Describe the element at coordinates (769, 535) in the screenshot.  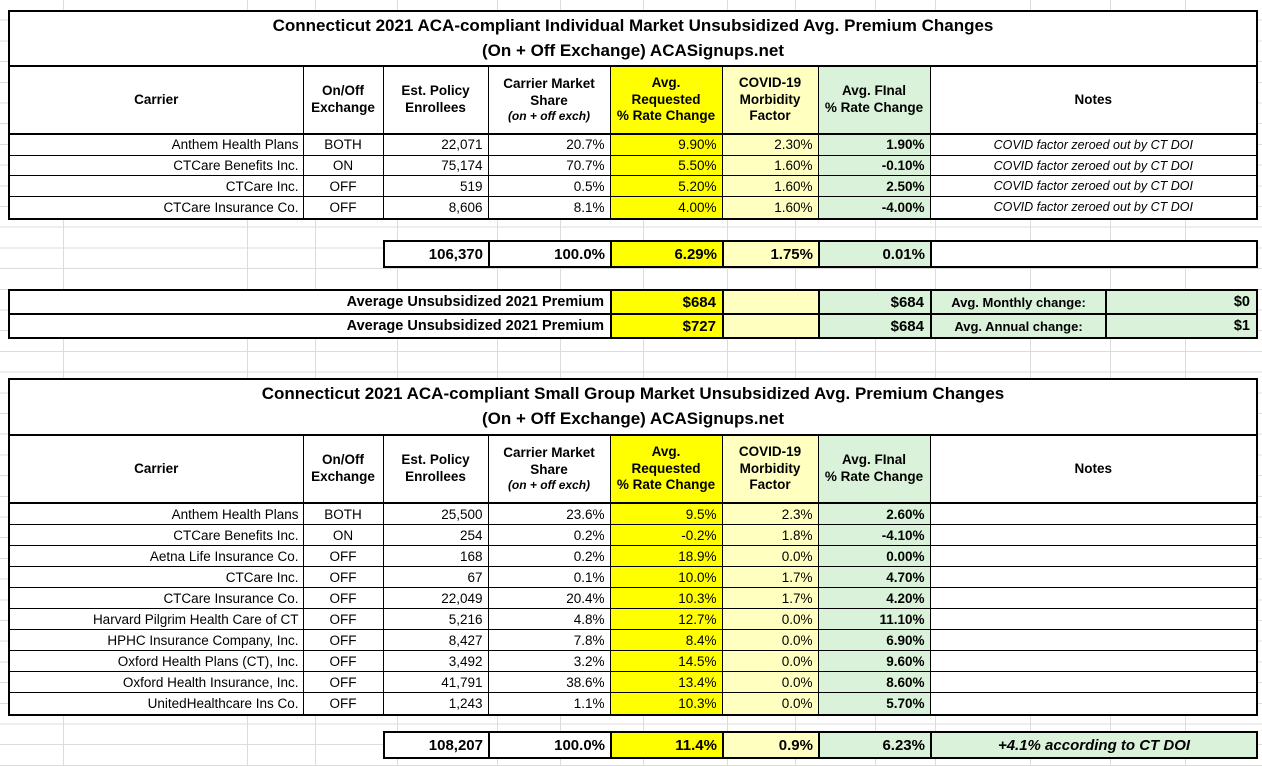
I see `morbidity-factor-cell: 1.8%` at that location.